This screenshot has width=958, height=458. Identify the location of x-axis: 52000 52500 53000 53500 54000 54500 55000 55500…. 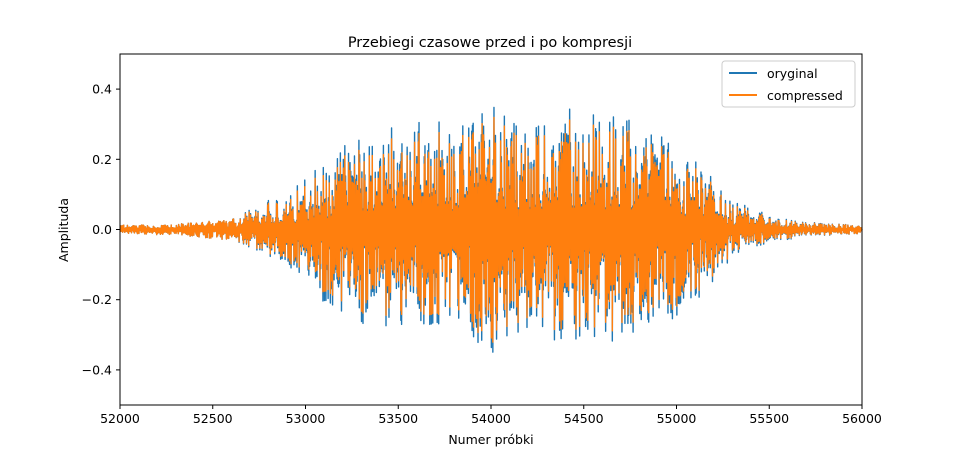
(491, 415).